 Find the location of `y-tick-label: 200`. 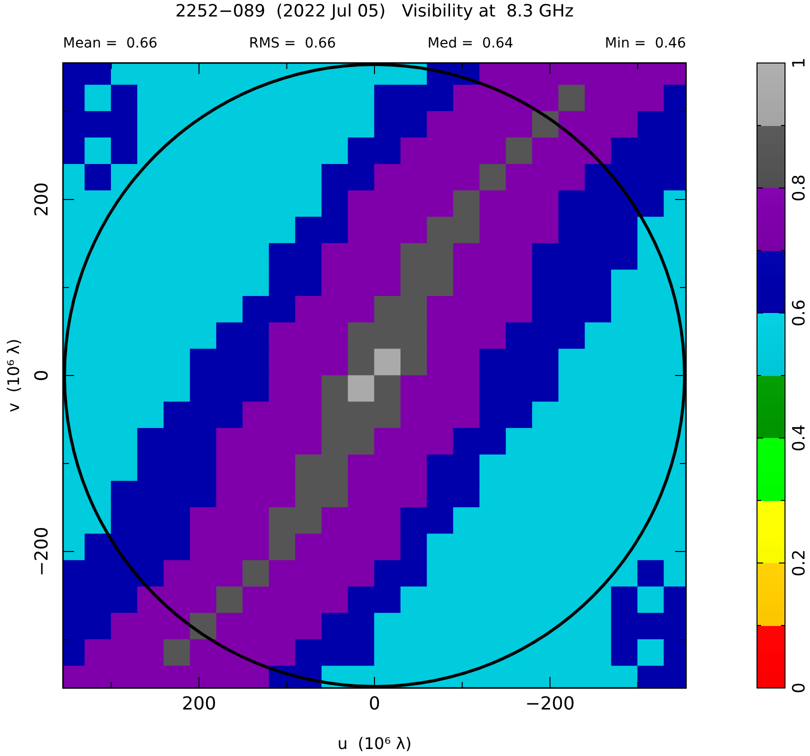

y-tick-label: 200 is located at coordinates (42, 199).